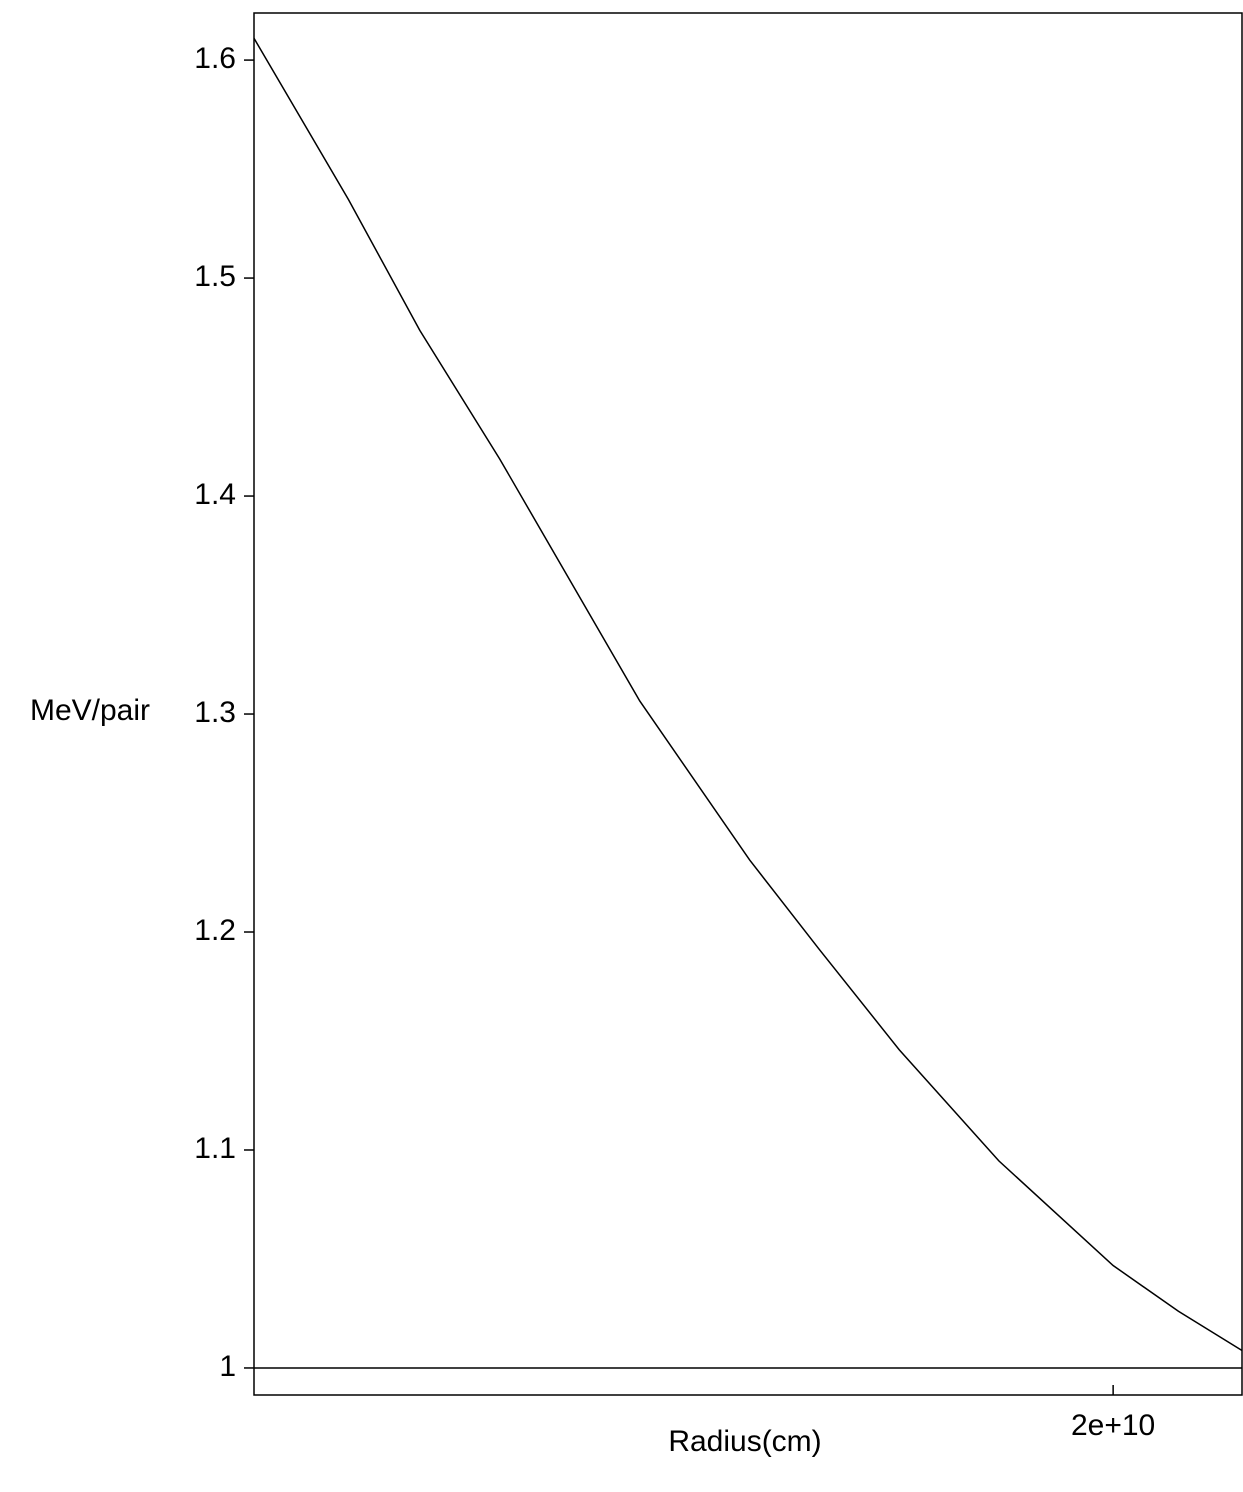 This screenshot has width=1243, height=1492. Describe the element at coordinates (215, 1148) in the screenshot. I see `y-tick-label: 1.1` at that location.